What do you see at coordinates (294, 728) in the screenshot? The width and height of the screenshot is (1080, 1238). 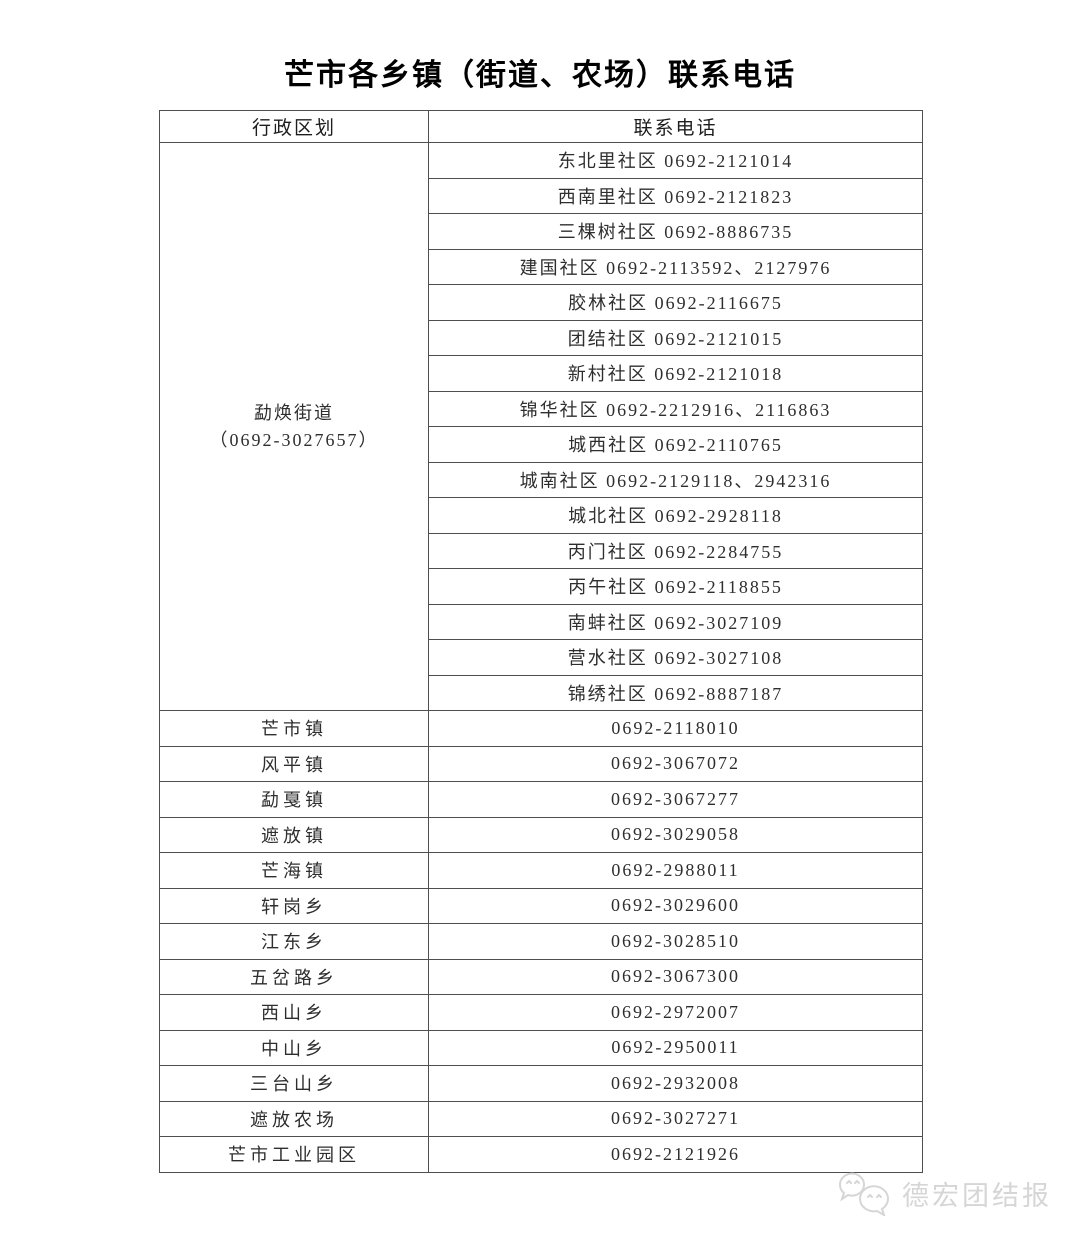 I see `district-name-cell: 芒市镇` at bounding box center [294, 728].